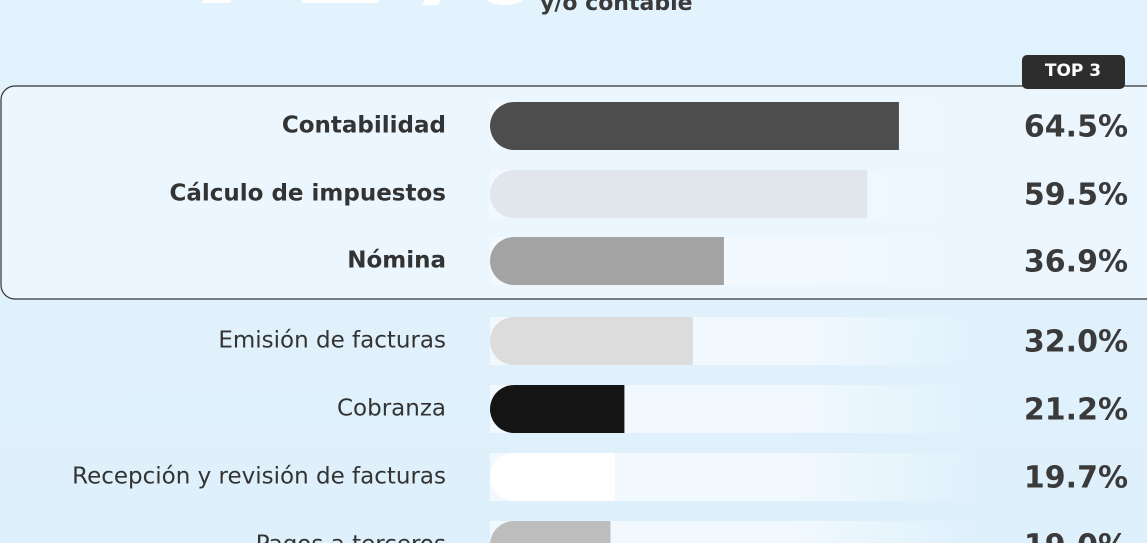 The image size is (1147, 543). Describe the element at coordinates (307, 194) in the screenshot. I see `category-label: Cálculo de impuestos` at that location.